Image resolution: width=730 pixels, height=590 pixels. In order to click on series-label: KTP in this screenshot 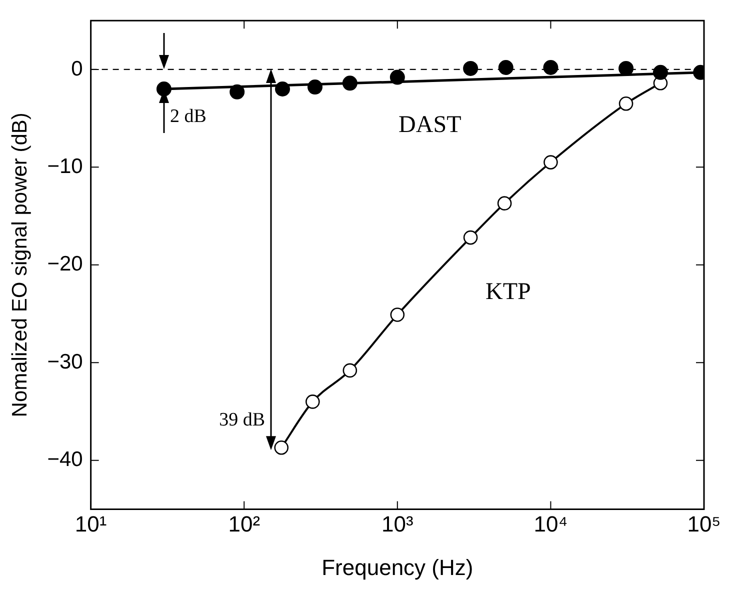, I will do `click(508, 291)`.